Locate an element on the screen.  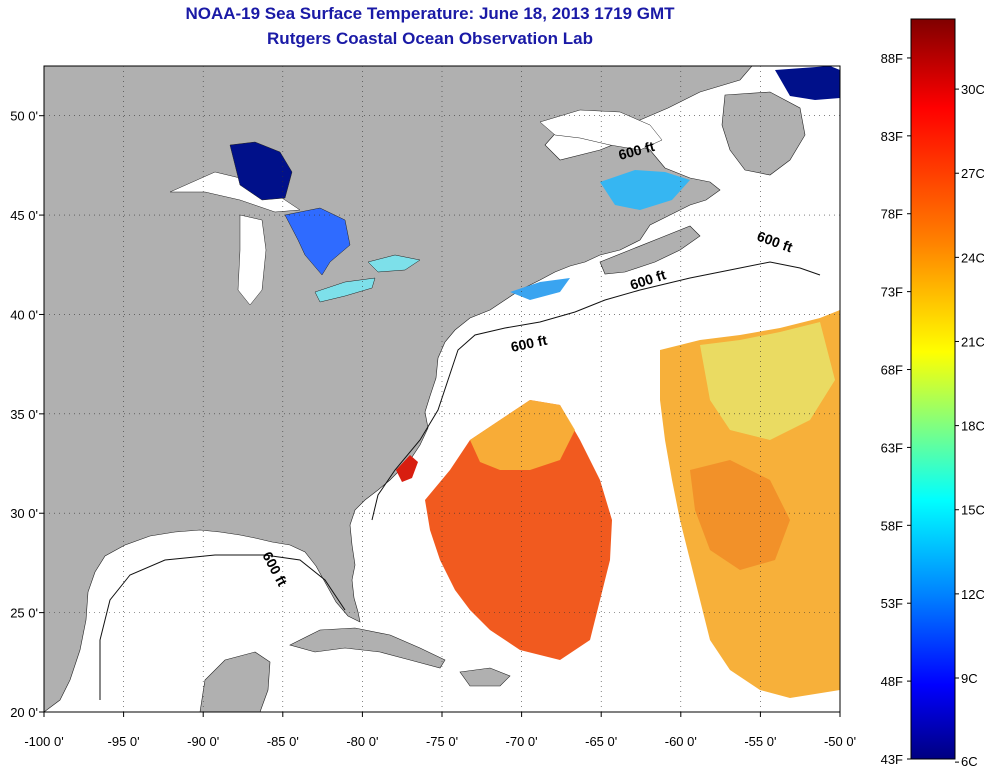
lake-huron is located at coordinates (317, 241).